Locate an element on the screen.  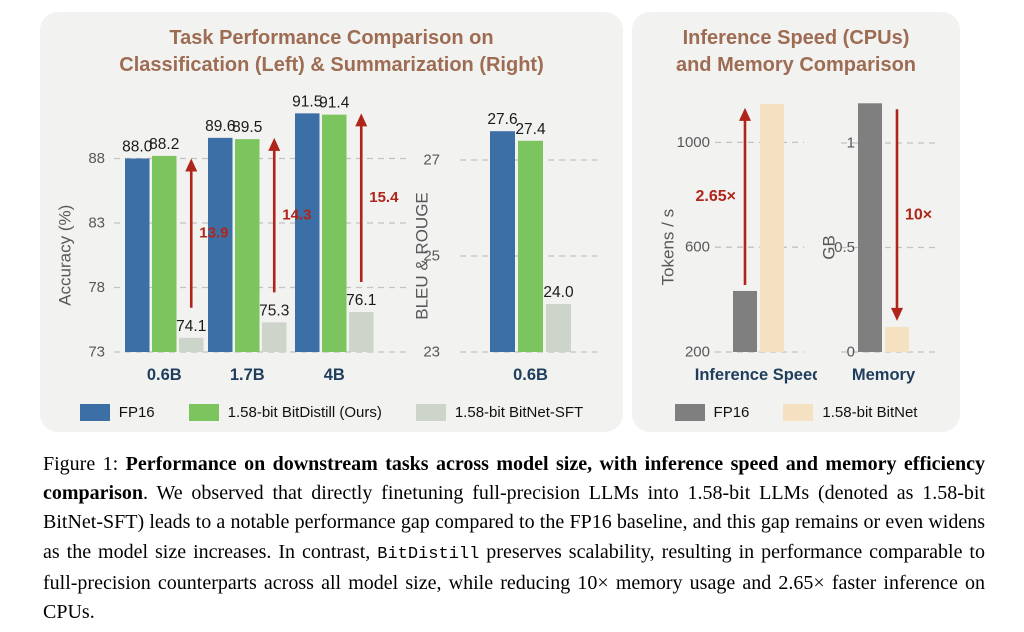
legend-item-1: 1.58-bit BitDistill (Ours) is located at coordinates (285, 412).